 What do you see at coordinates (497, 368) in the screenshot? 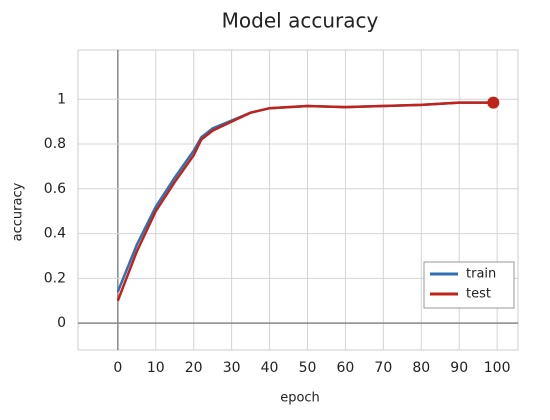
I see `x-tick-label: 100` at bounding box center [497, 368].